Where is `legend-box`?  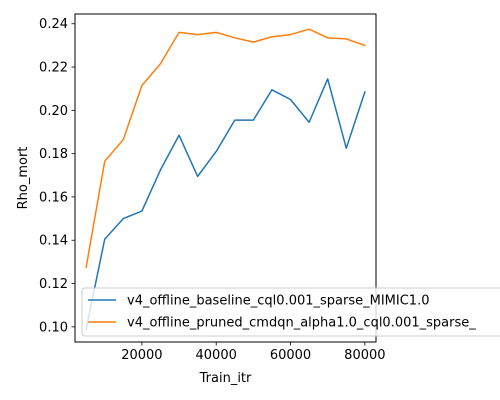 legend-box is located at coordinates (290, 312).